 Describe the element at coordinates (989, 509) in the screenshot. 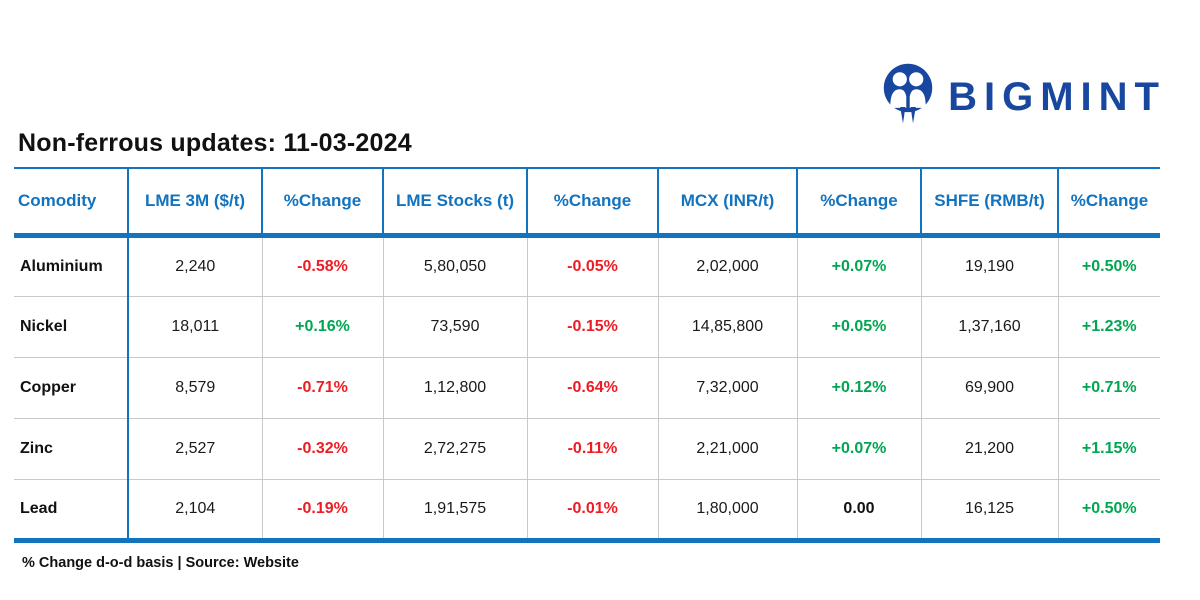

I see `value-cell: 16,125` at that location.